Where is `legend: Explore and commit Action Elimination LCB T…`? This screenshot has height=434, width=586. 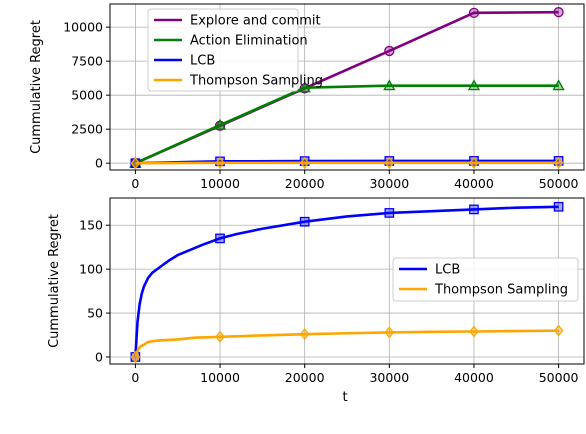 legend: Explore and commit Action Elimination LCB T… is located at coordinates (235, 50).